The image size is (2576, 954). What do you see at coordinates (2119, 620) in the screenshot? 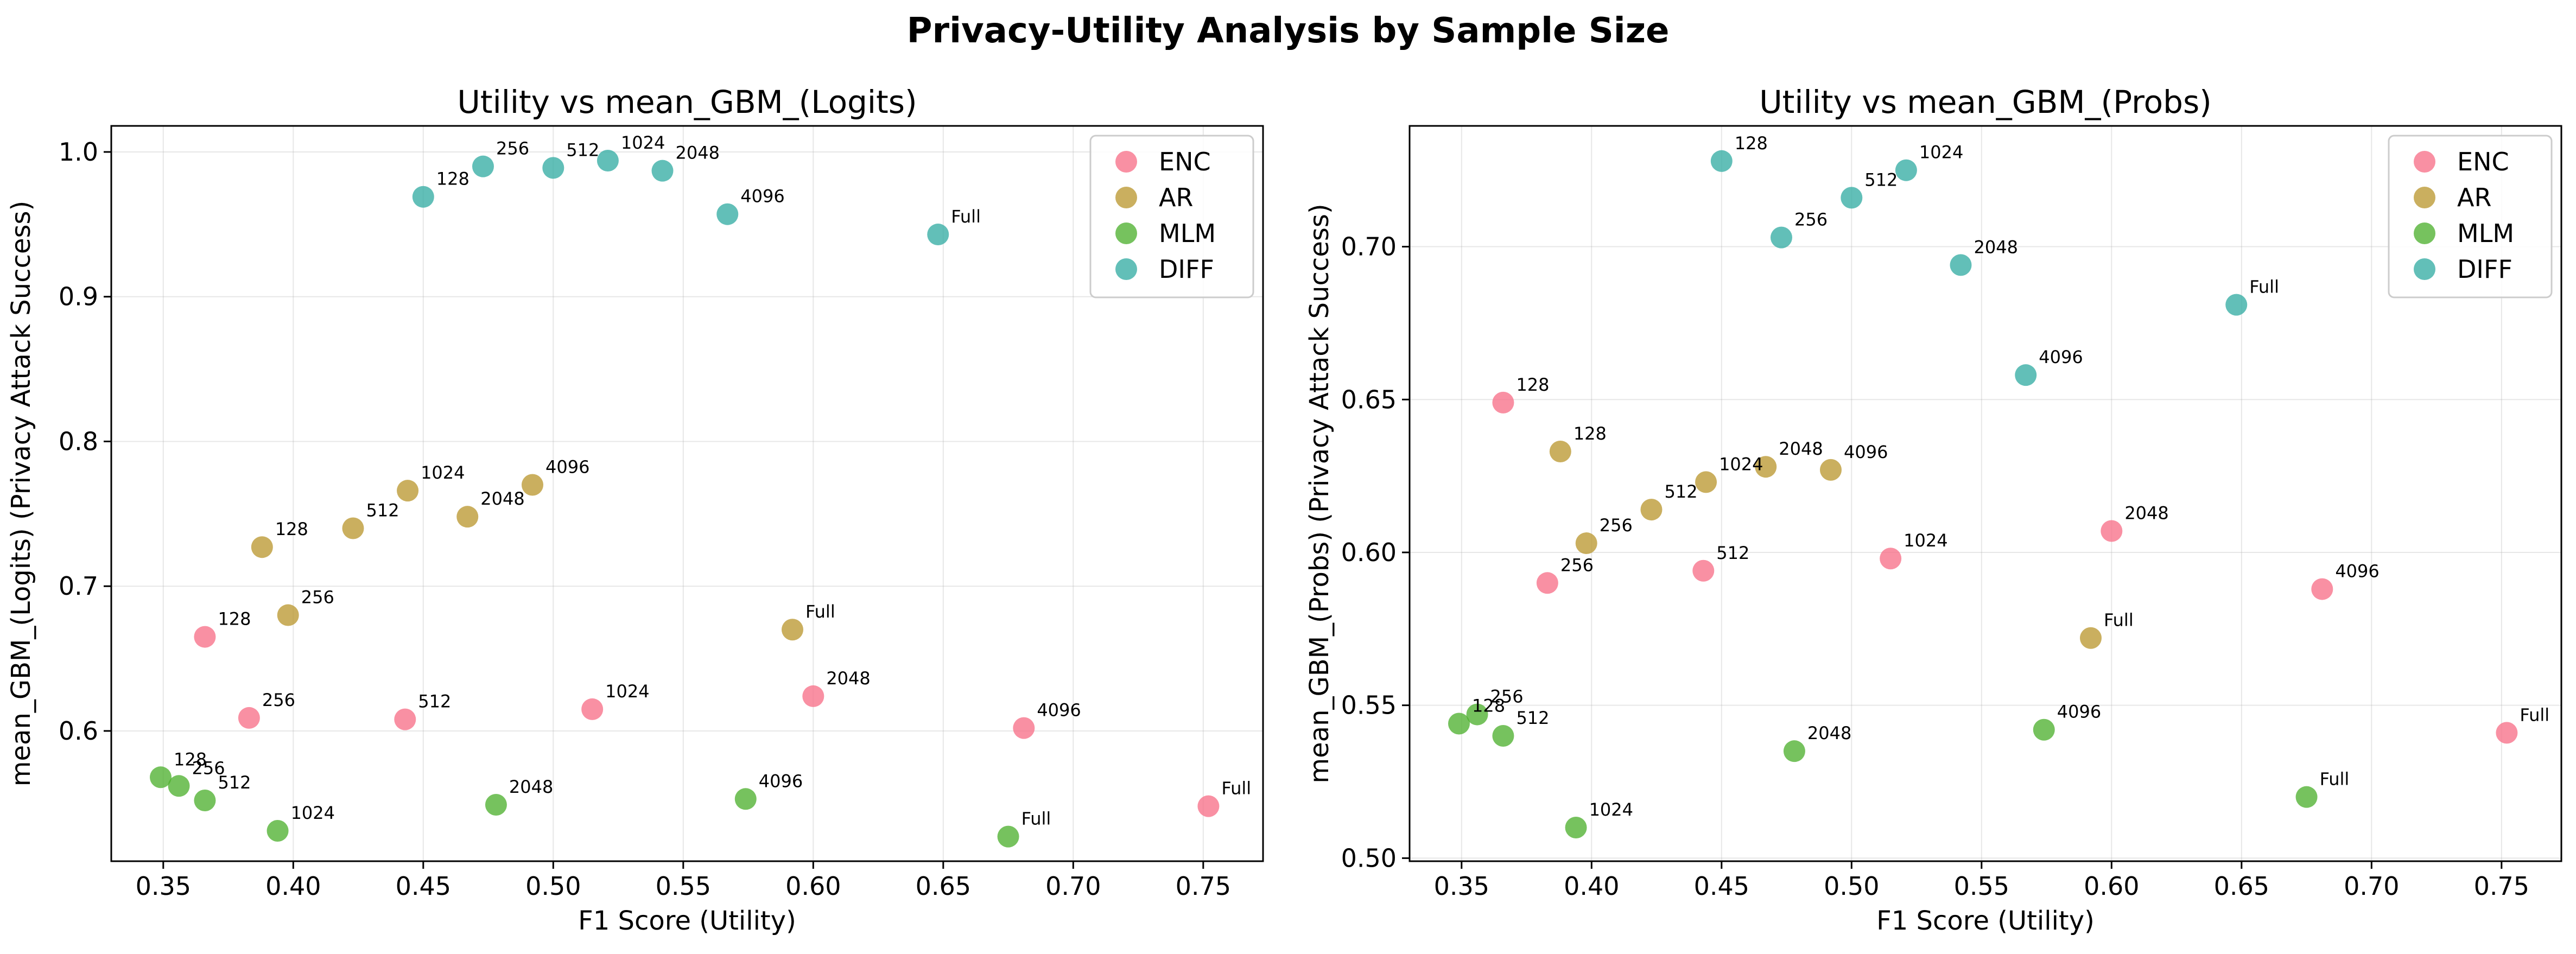
I see `point-label-ar-full: Full` at bounding box center [2119, 620].